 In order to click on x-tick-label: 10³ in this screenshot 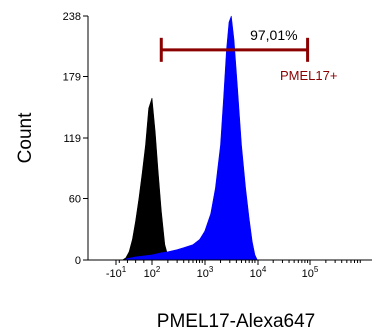, I will do `click(205, 272)`.